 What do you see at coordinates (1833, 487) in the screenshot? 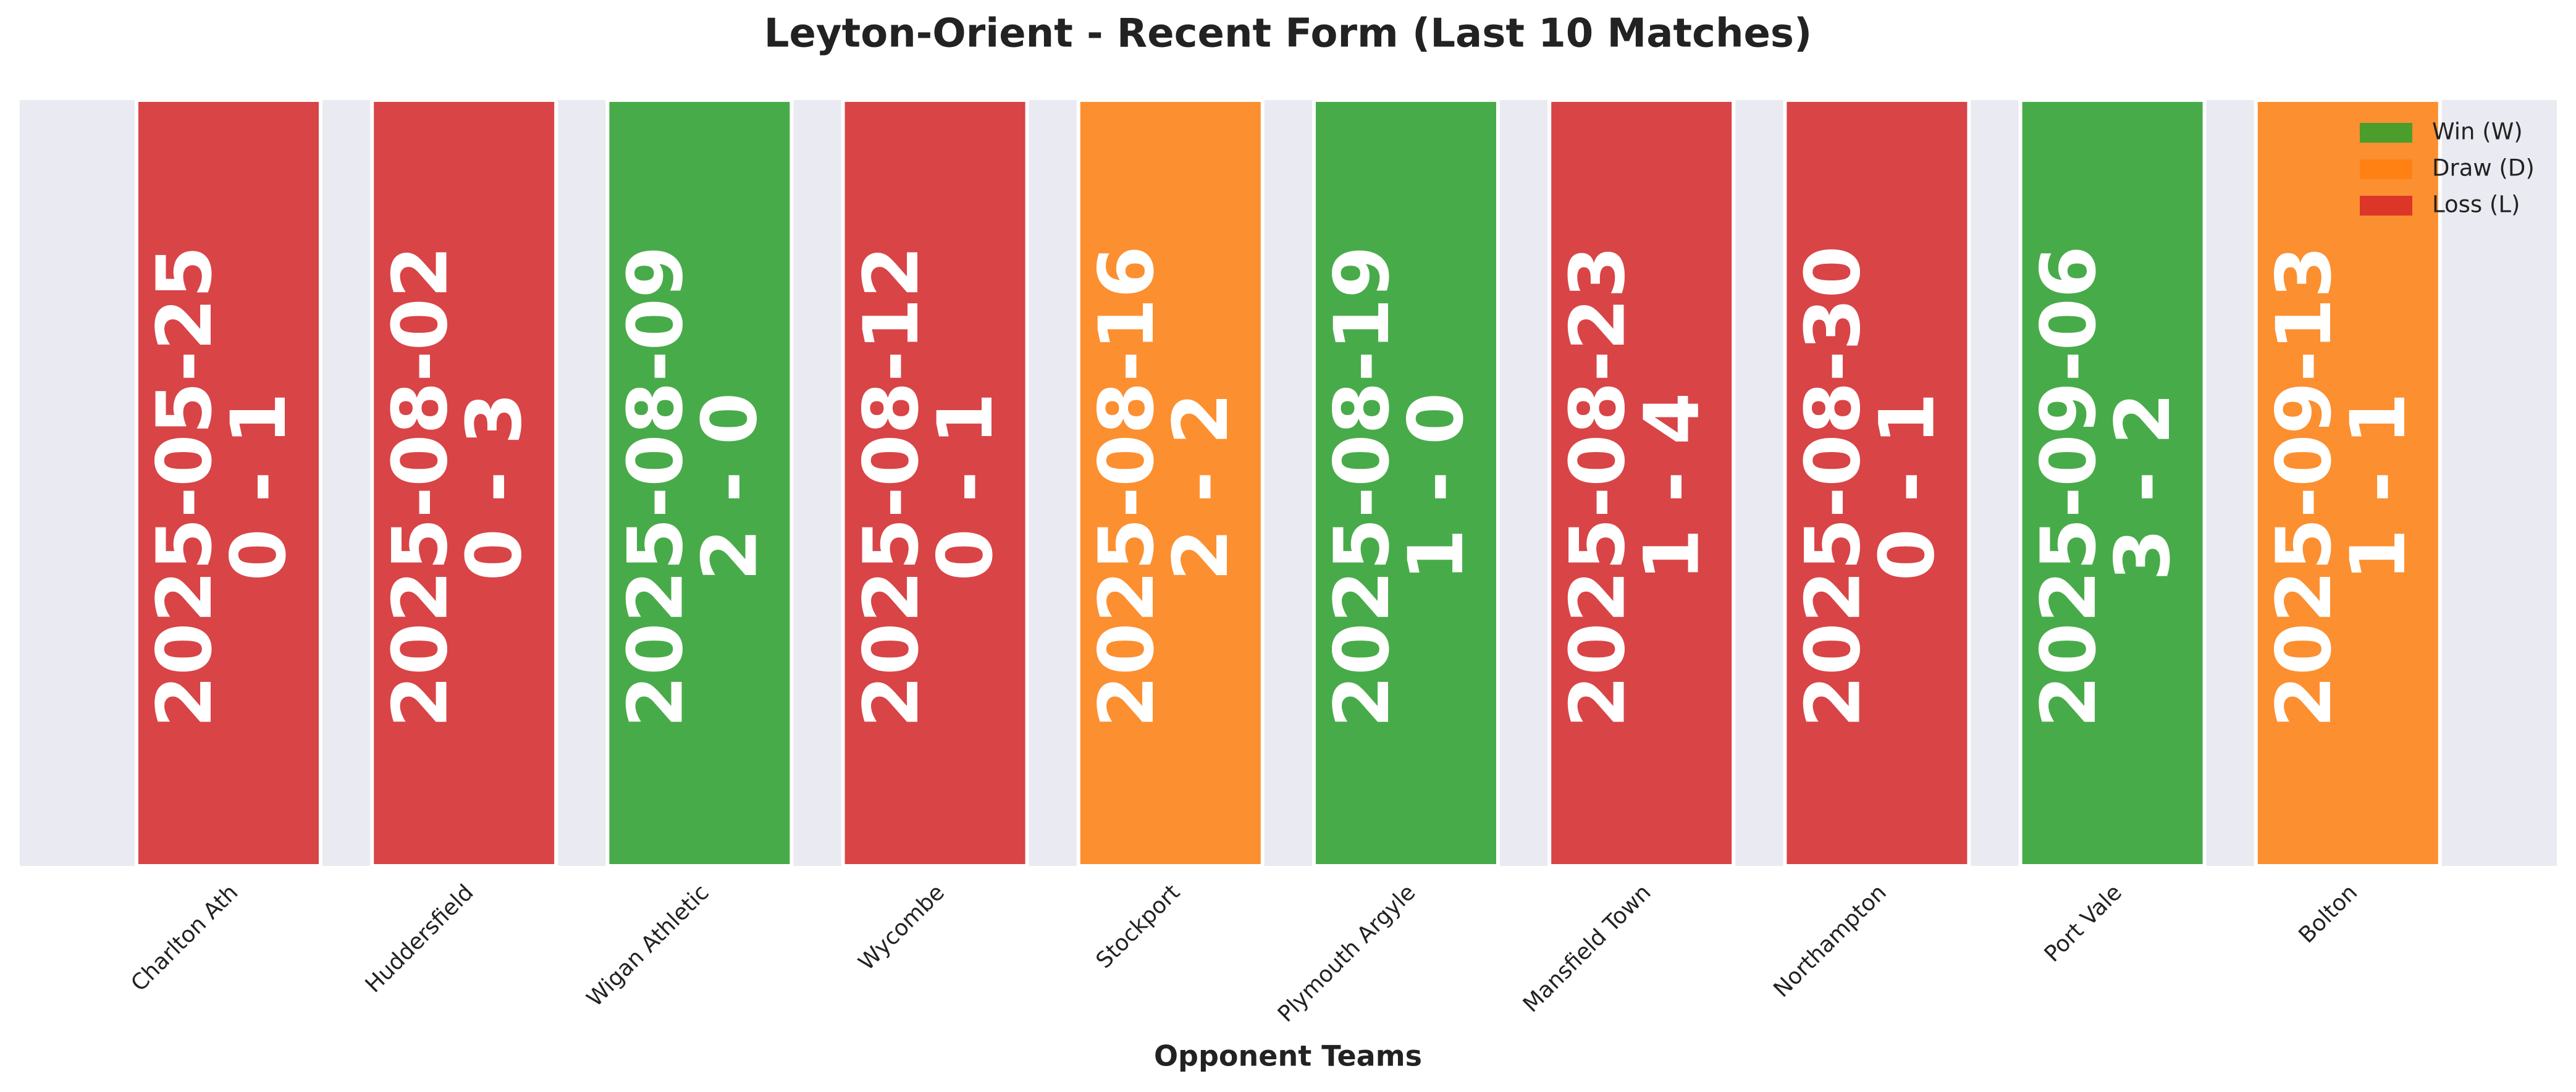
I see `match-date: 2025-08-30` at bounding box center [1833, 487].